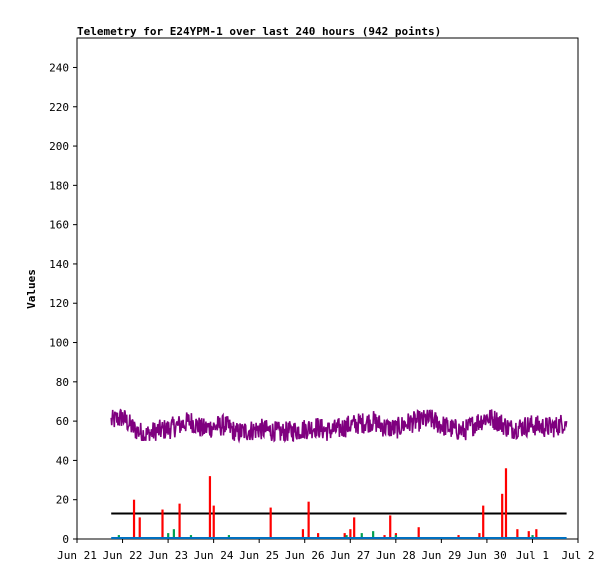 This screenshot has width=615, height=579. What do you see at coordinates (441, 555) in the screenshot?
I see `x-tick-label: Jun 29` at bounding box center [441, 555].